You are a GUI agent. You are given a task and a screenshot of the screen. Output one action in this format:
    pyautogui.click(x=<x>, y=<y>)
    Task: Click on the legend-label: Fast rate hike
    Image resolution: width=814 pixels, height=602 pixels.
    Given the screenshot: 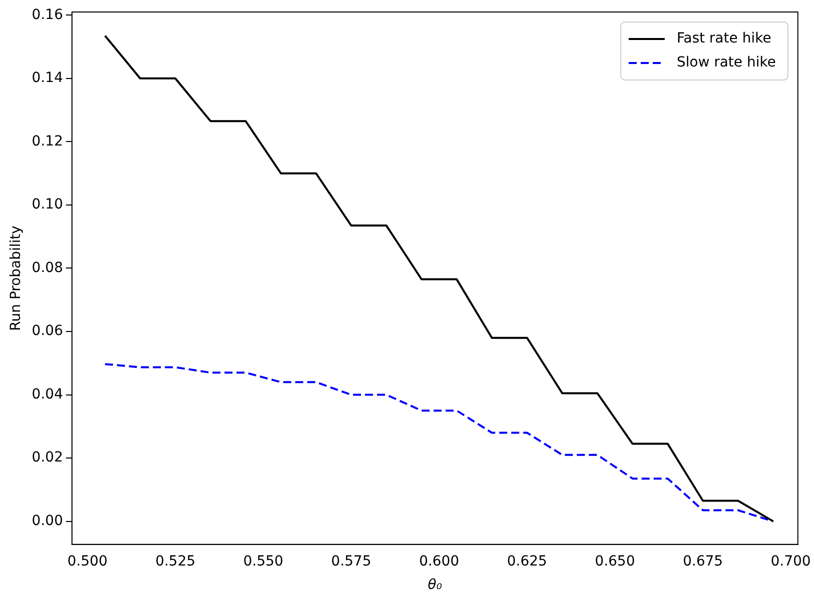 What is the action you would take?
    pyautogui.click(x=724, y=38)
    